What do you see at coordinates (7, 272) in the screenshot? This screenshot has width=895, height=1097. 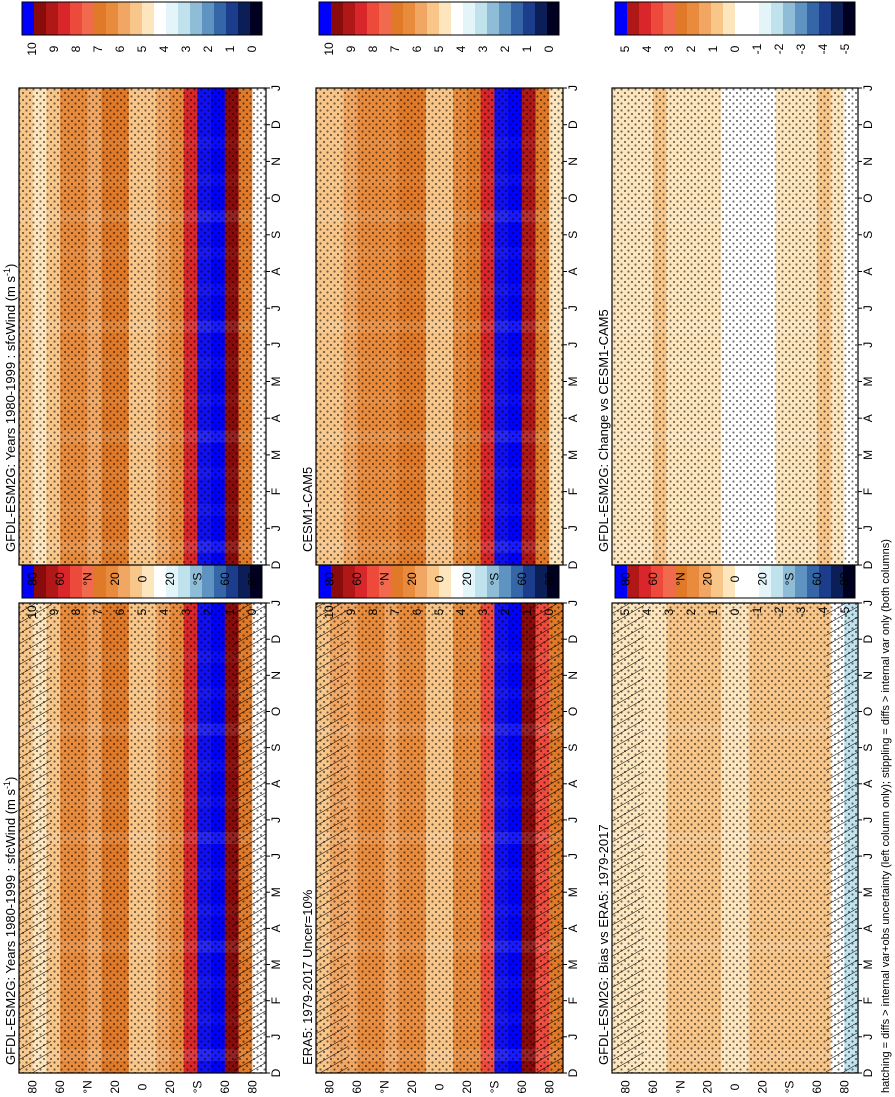 I see `panel-title-sup: -1` at bounding box center [7, 272].